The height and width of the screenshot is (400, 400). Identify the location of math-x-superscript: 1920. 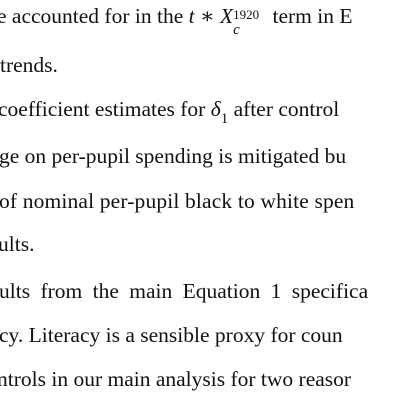
(246, 14).